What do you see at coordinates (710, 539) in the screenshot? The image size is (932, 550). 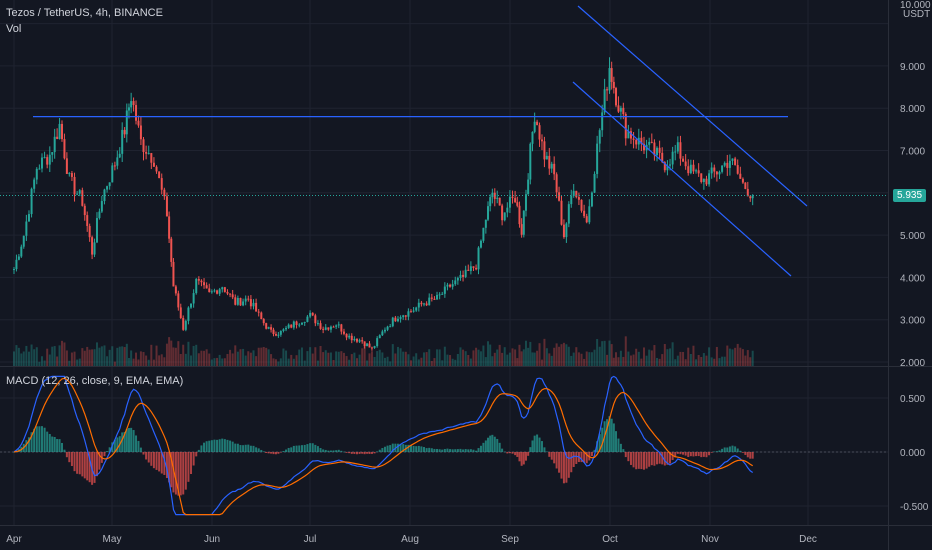 I see `x-tick-label: Nov` at bounding box center [710, 539].